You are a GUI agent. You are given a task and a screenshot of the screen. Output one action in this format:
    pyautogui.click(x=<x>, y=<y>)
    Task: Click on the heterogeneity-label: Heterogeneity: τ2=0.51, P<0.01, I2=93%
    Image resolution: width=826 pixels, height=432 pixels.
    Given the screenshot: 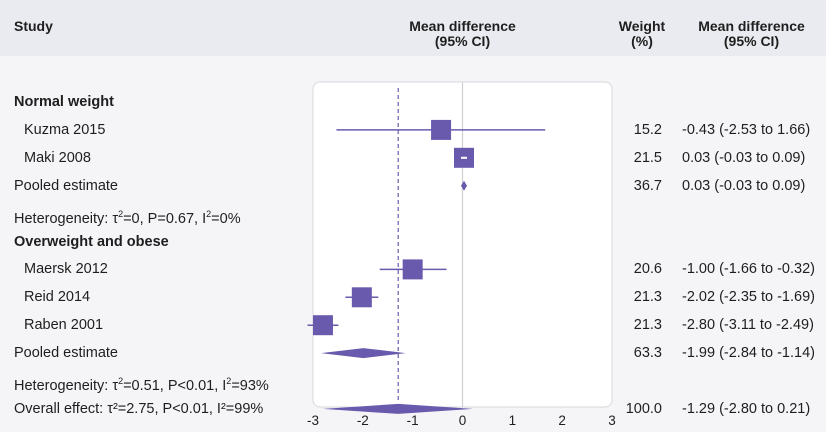 What is the action you would take?
    pyautogui.click(x=141, y=383)
    